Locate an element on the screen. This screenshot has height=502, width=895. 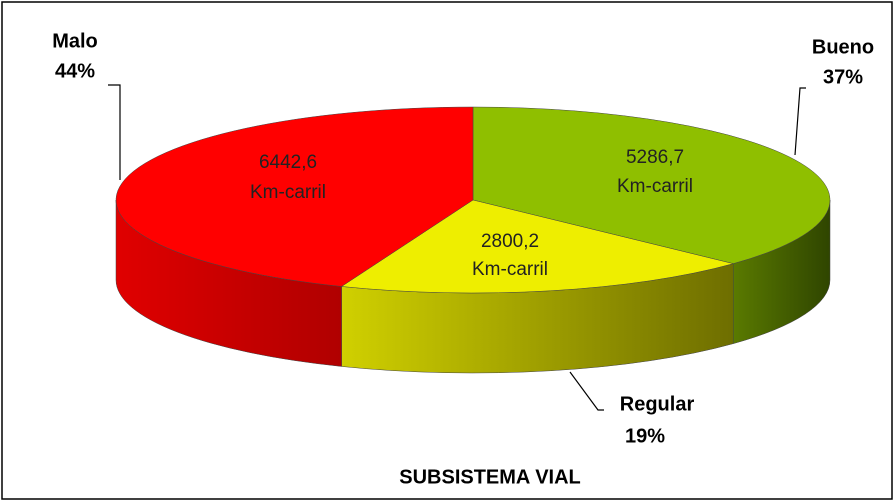
amount-label: 6442,6 is located at coordinates (288, 162).